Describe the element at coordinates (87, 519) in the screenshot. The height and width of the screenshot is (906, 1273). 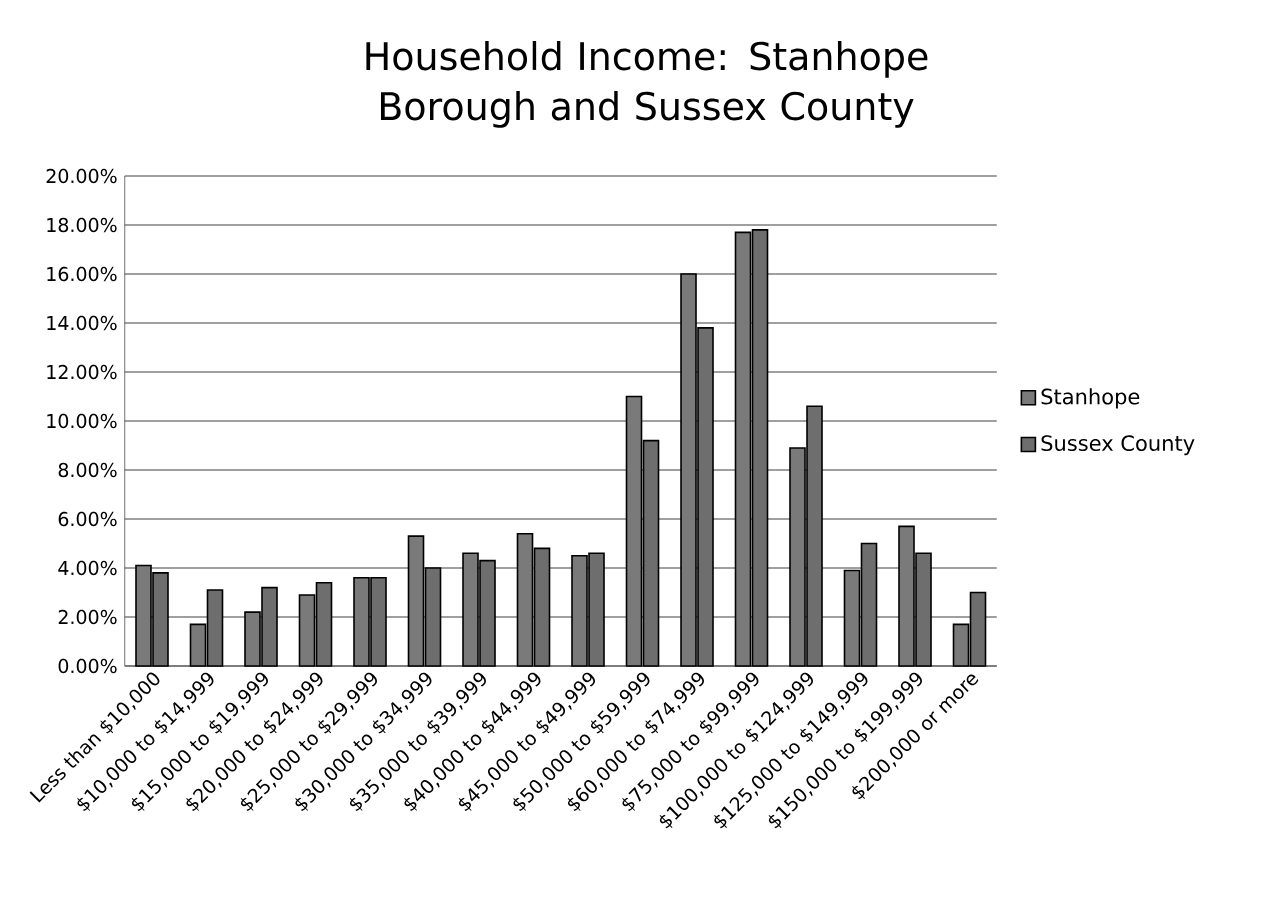
I see `y-tick-label: 6.00%` at that location.